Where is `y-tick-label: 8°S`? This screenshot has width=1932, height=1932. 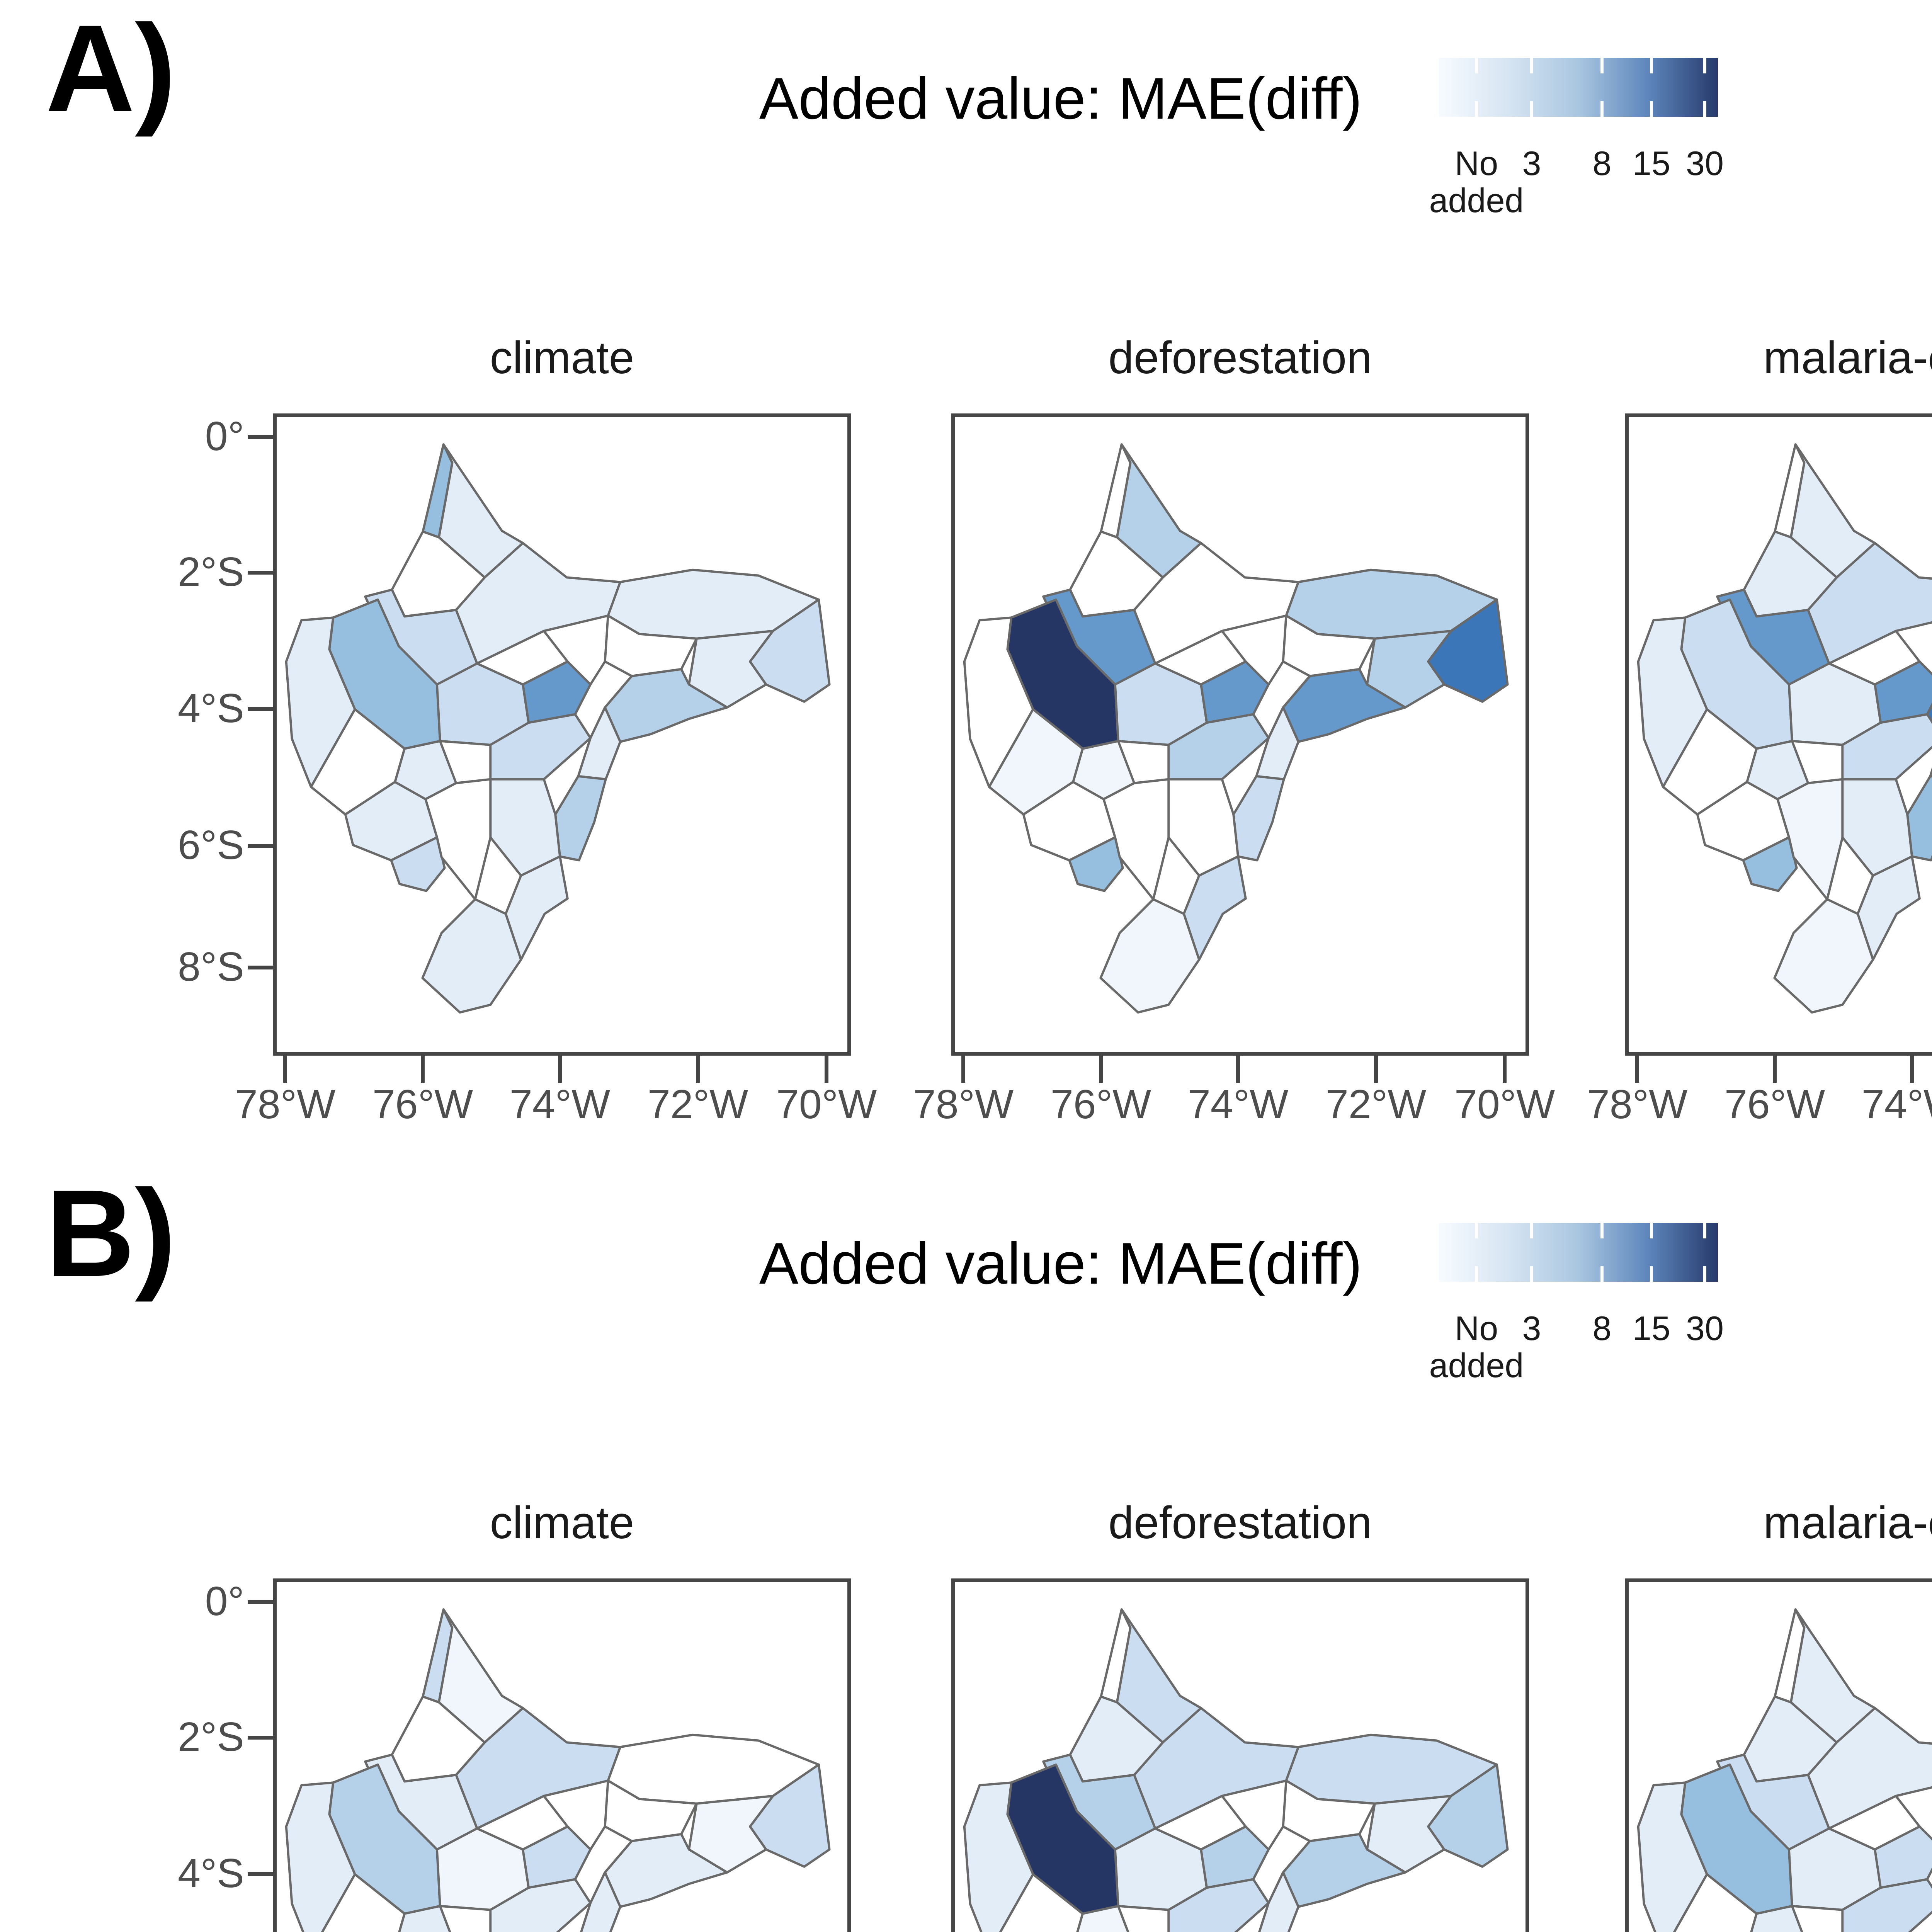
y-tick-label: 8°S is located at coordinates (211, 967).